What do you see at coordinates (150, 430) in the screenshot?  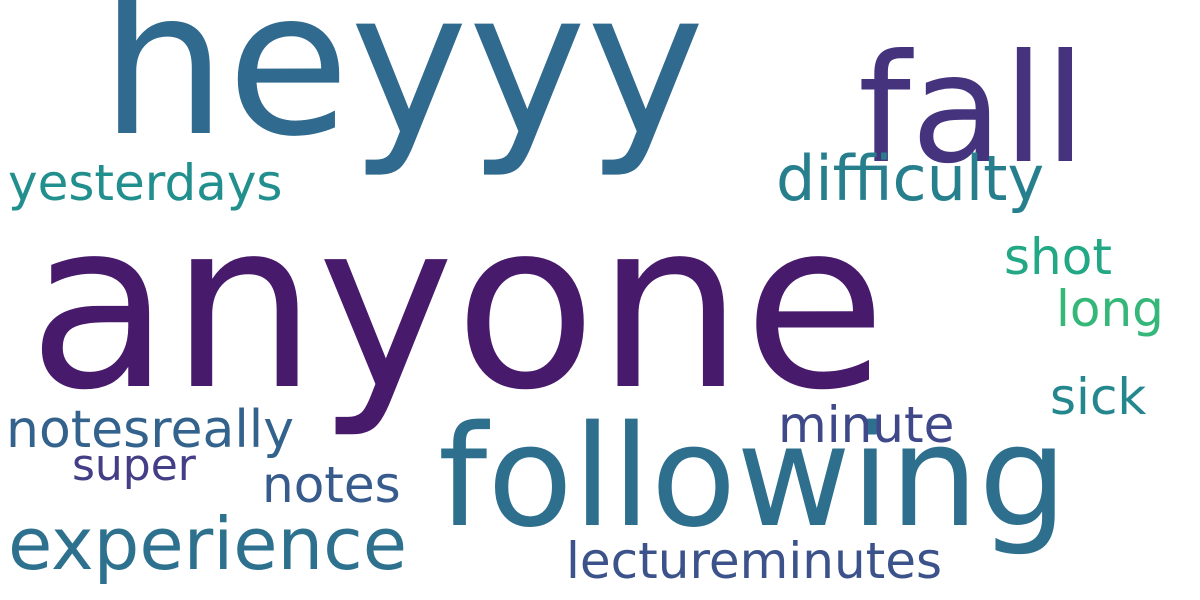 I see `word-notesreally: notesreally` at bounding box center [150, 430].